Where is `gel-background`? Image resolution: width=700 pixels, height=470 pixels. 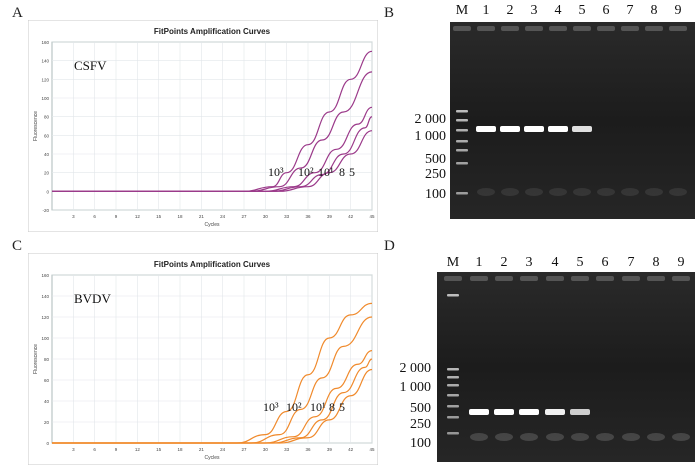 gel-background is located at coordinates (572, 120).